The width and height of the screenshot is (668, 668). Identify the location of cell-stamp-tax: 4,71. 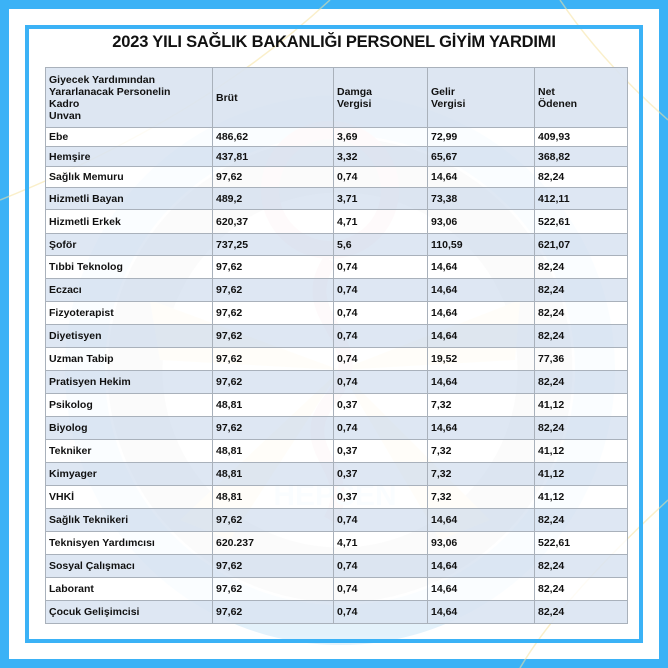
(380, 221).